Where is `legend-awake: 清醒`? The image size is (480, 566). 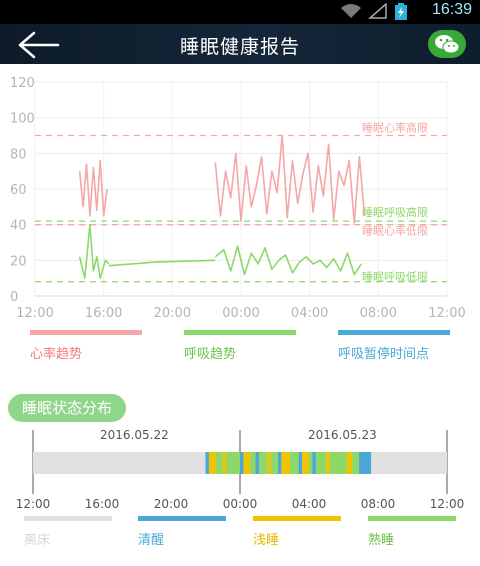
legend-awake: 清醒 is located at coordinates (182, 532).